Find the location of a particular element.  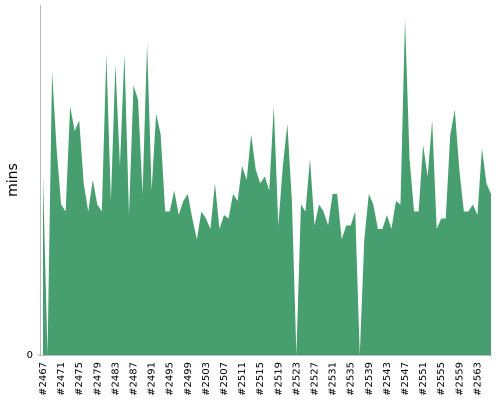

x-tick-label: #2475 is located at coordinates (79, 379).